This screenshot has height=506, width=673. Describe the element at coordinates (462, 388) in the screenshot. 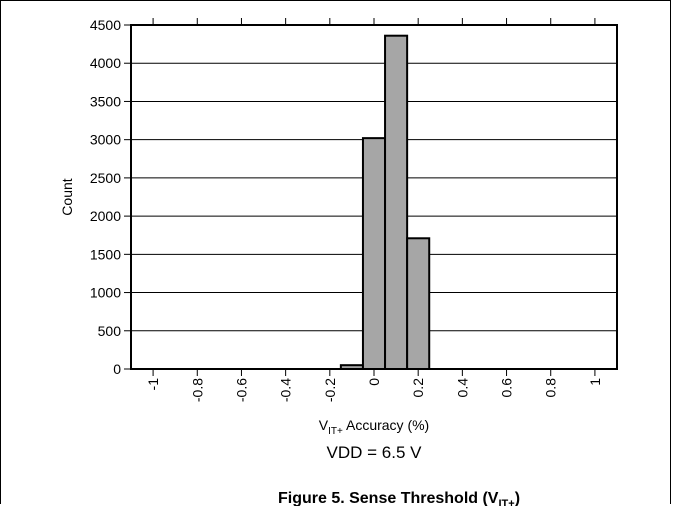

I see `x-tick-label: 0.4` at that location.